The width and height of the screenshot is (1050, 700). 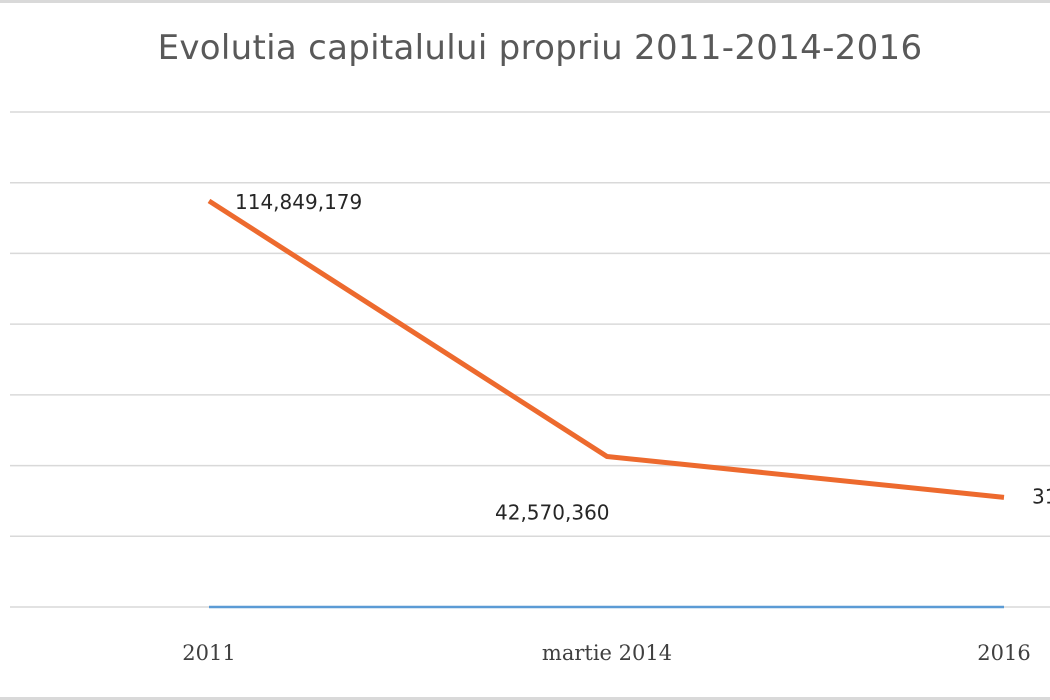 I want to click on x-tick-label: martie 2014, so click(x=607, y=653).